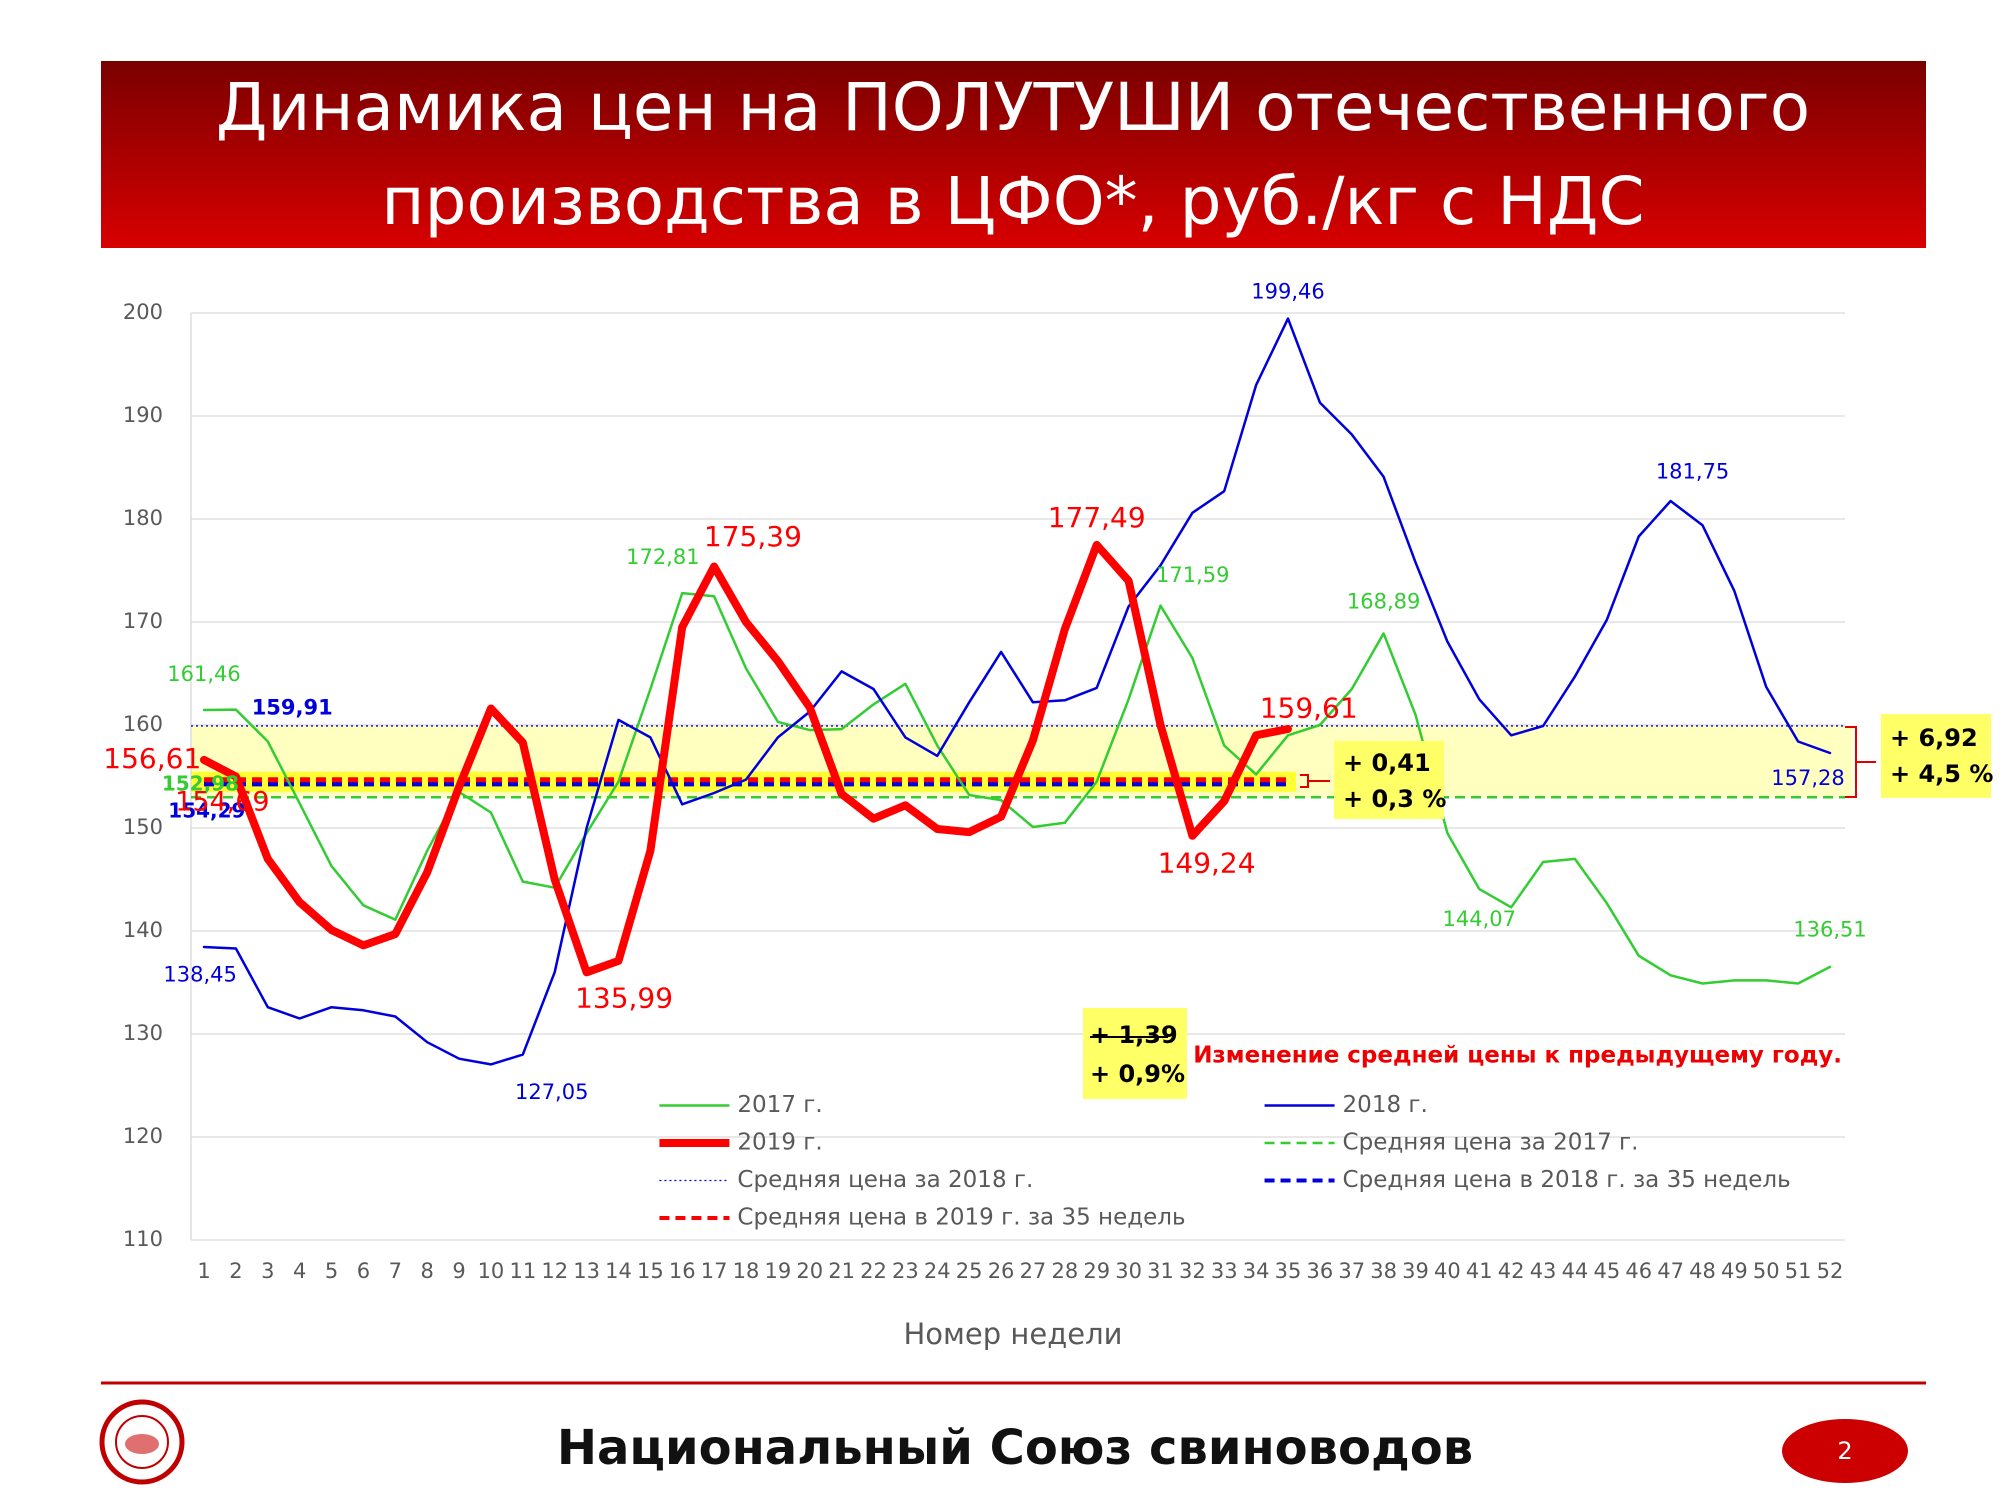 The height and width of the screenshot is (1500, 2000). I want to click on reference-label: 152,98, so click(200, 783).